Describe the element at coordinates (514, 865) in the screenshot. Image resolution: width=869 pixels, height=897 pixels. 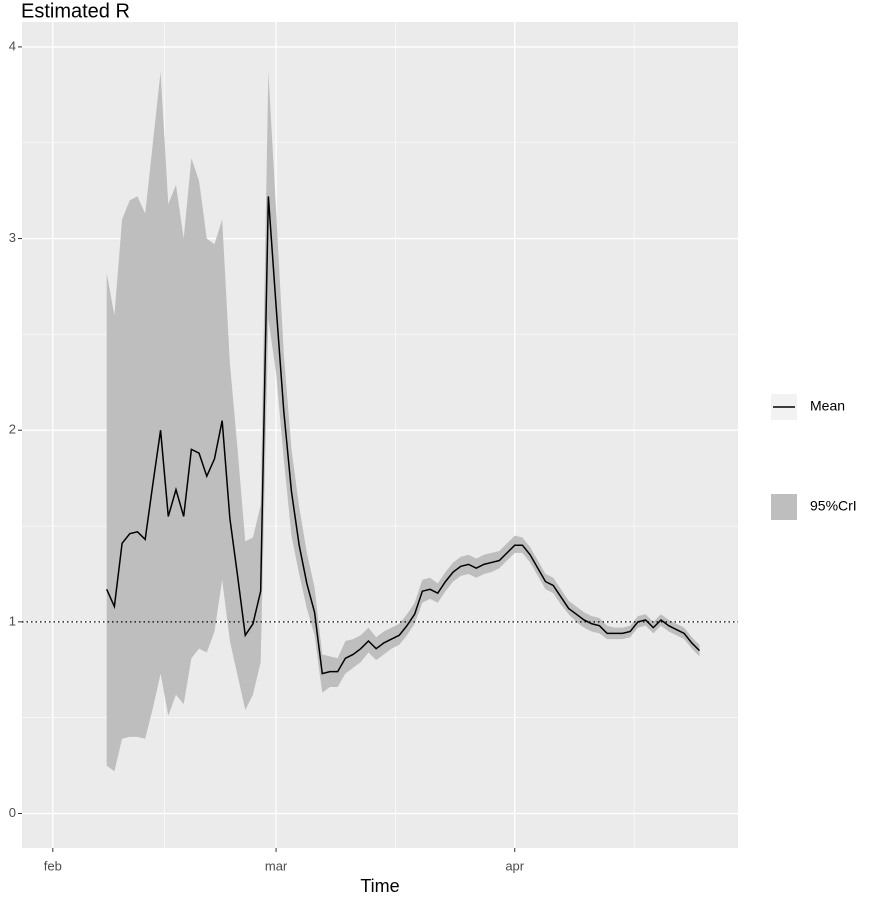
I see `x-tick-label: apr` at that location.